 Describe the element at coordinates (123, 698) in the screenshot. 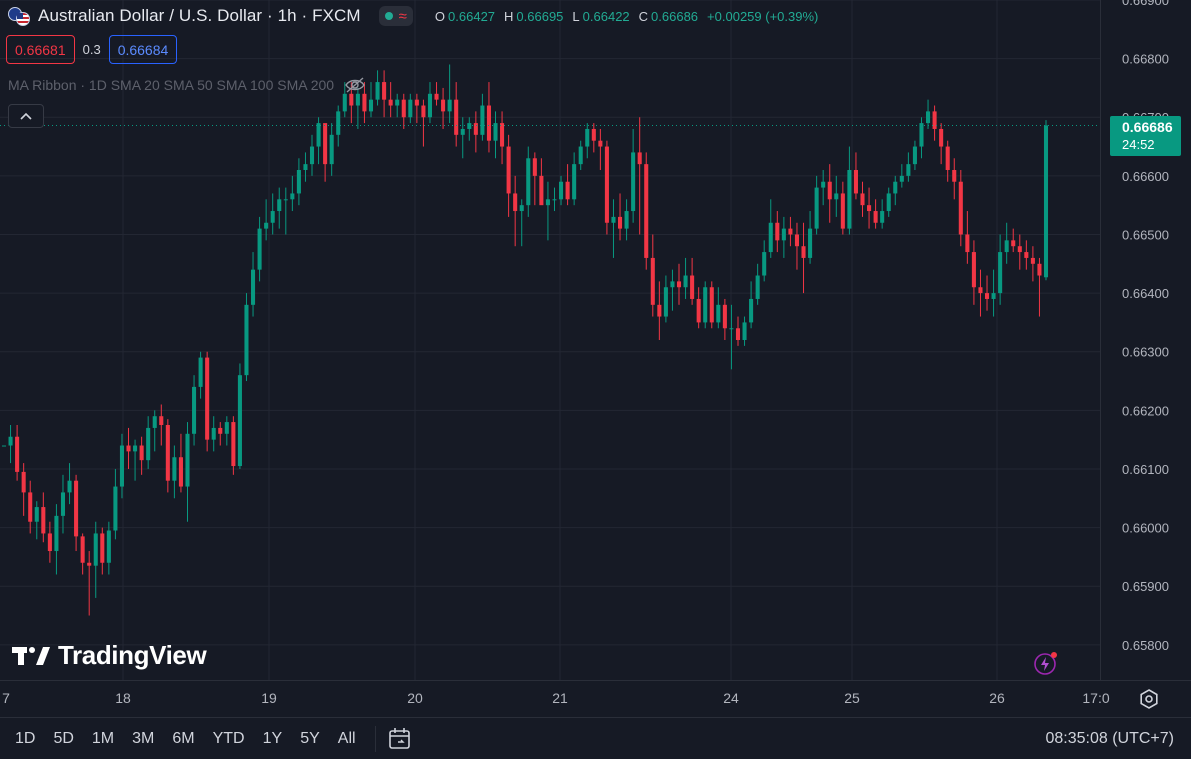

I see `time-tick-label: 18` at that location.